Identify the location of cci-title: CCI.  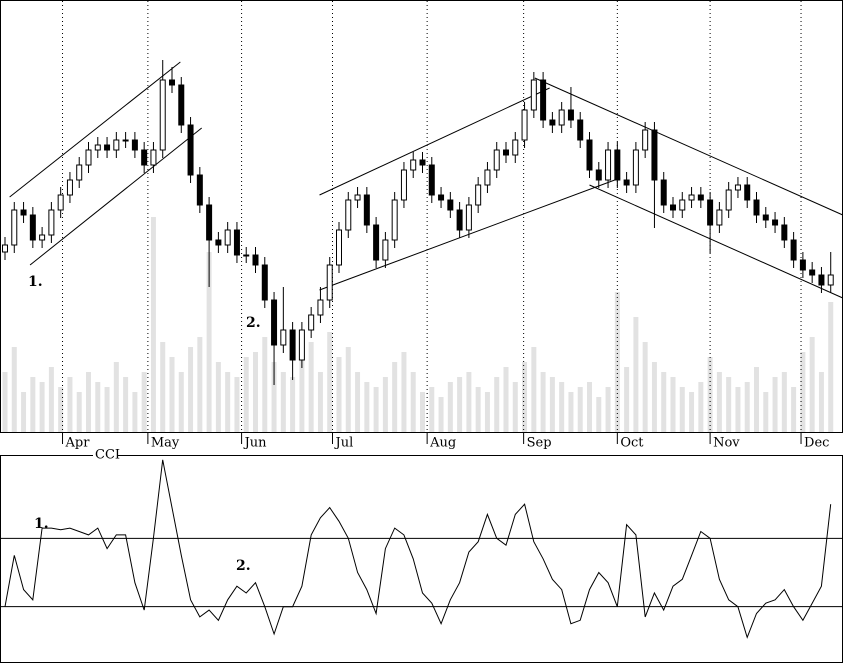
(107, 455).